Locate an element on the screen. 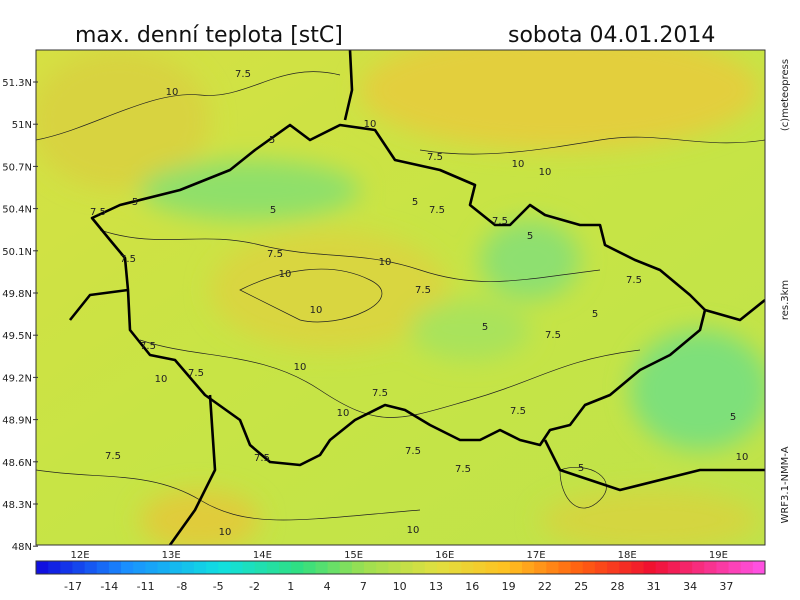 This screenshot has width=800, height=600. longitude-label: 16E is located at coordinates (444, 555).